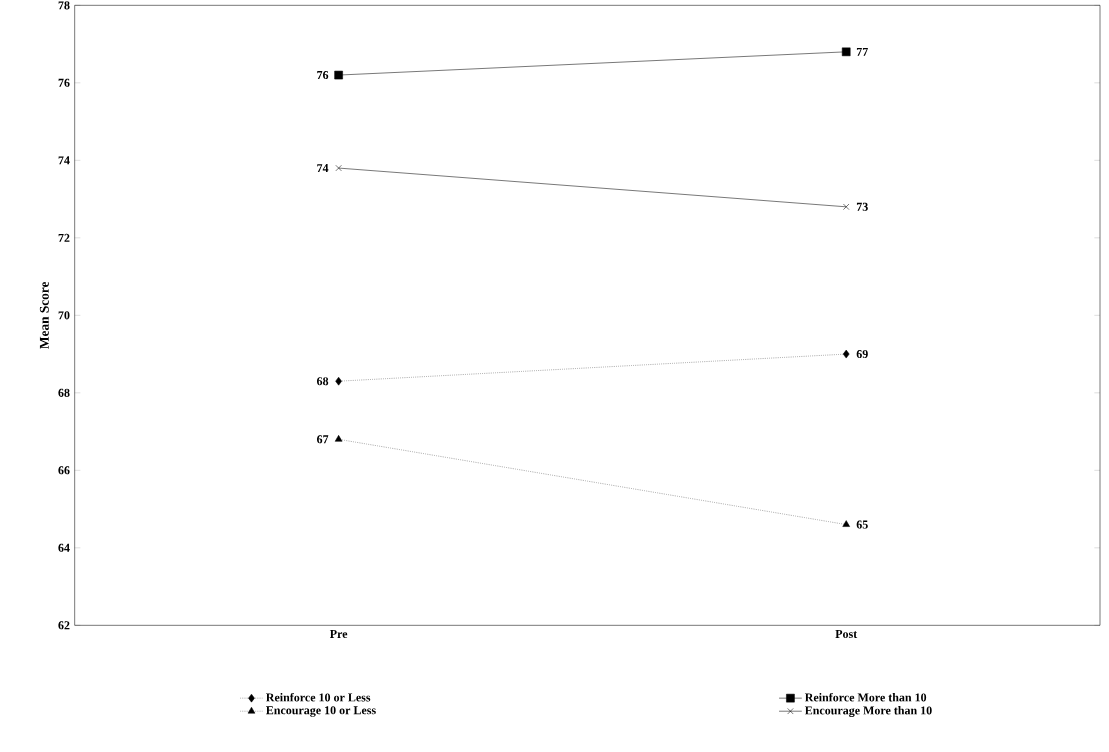  Describe the element at coordinates (323, 439) in the screenshot. I see `data-label: 67` at that location.